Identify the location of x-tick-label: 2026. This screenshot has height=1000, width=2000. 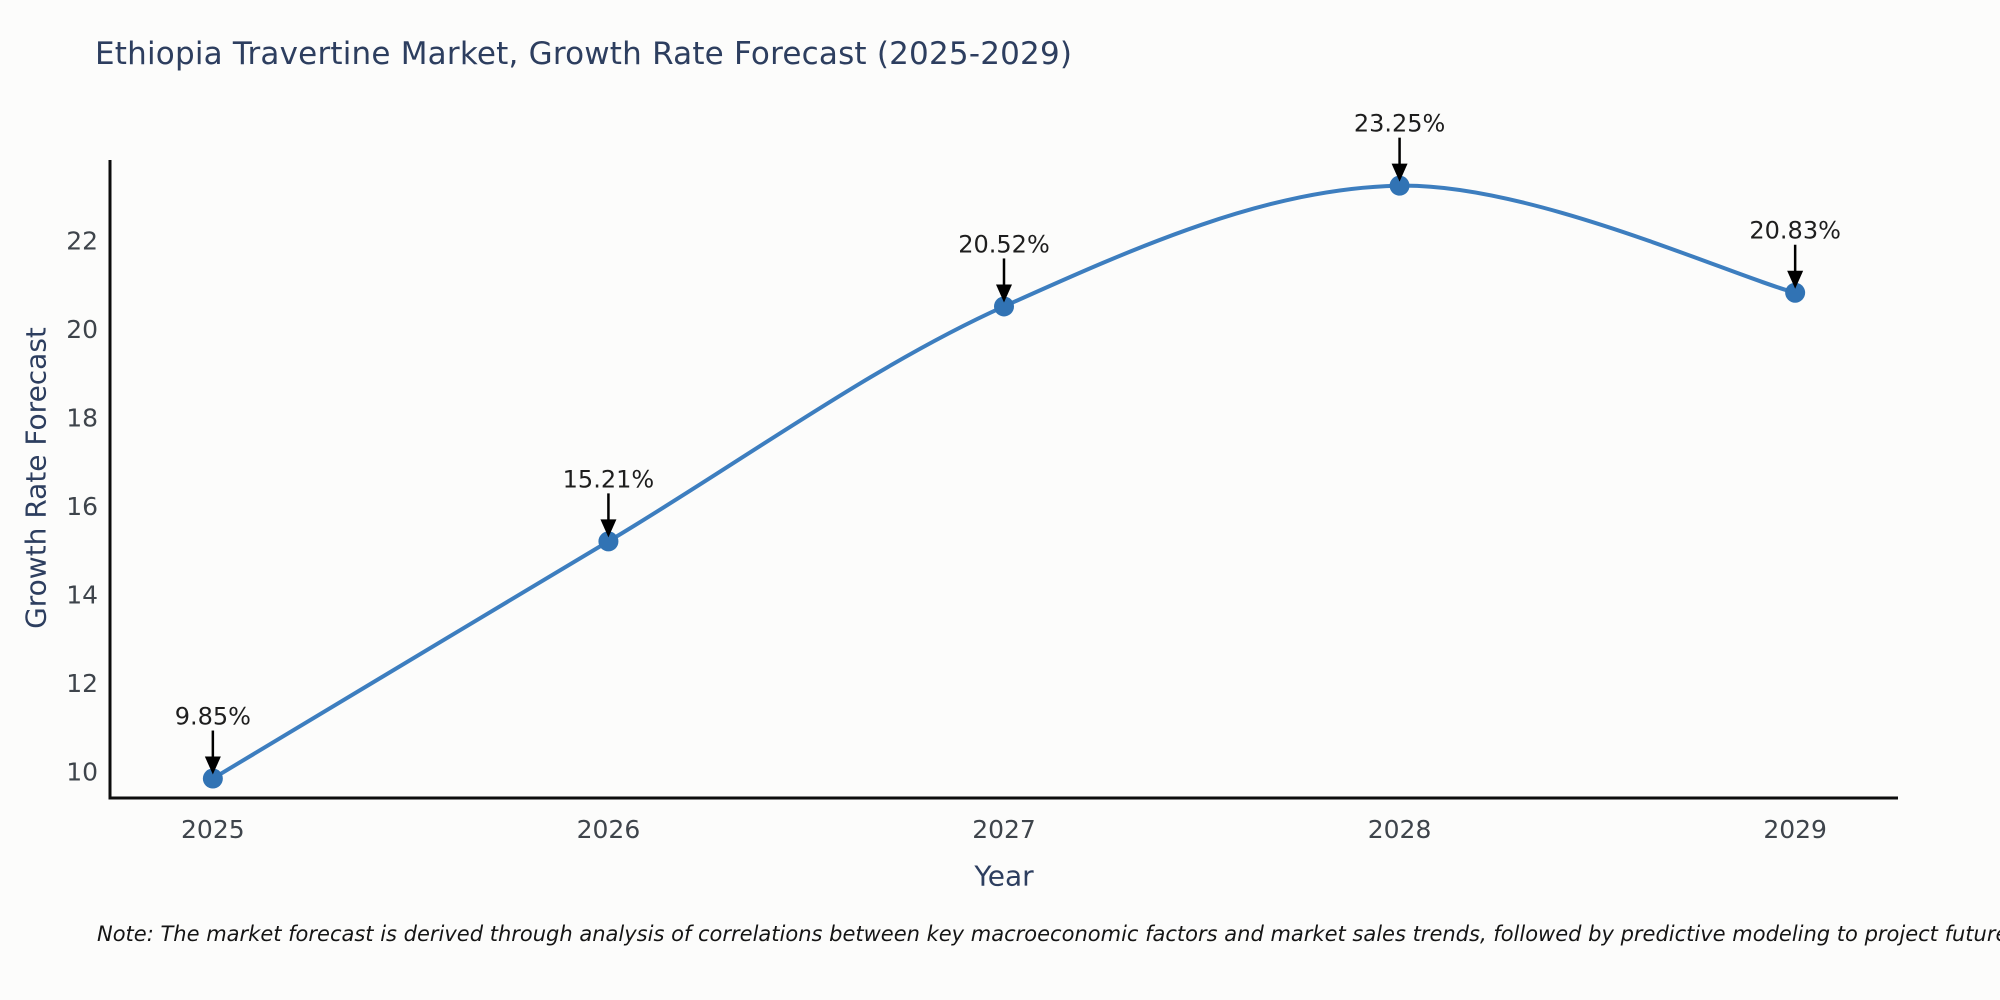
(609, 829).